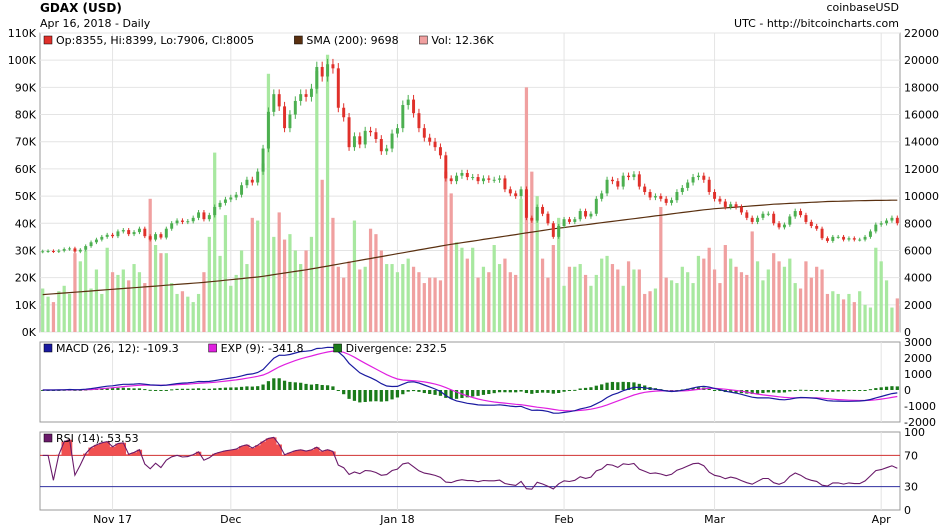  I want to click on date-axis-tick: Apr, so click(882, 519).